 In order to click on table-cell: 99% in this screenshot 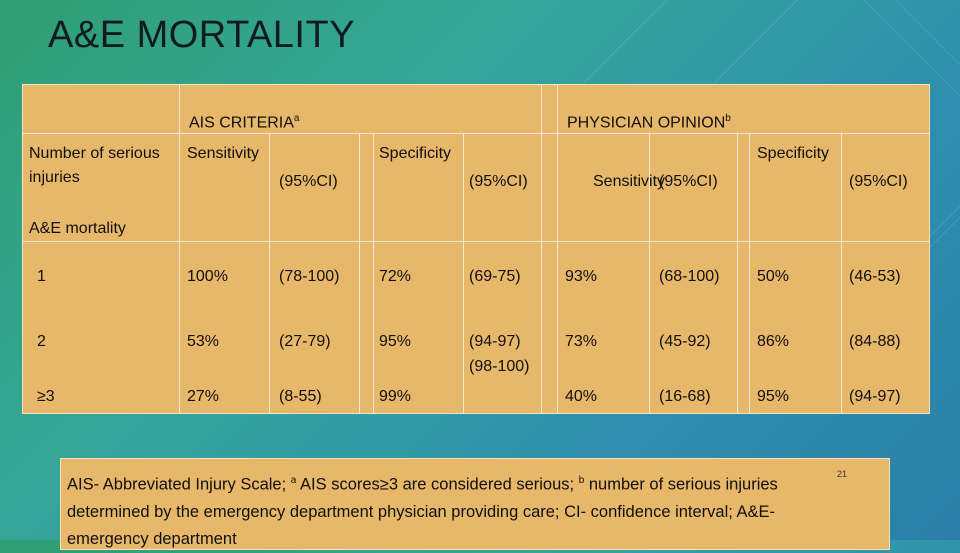, I will do `click(395, 396)`.